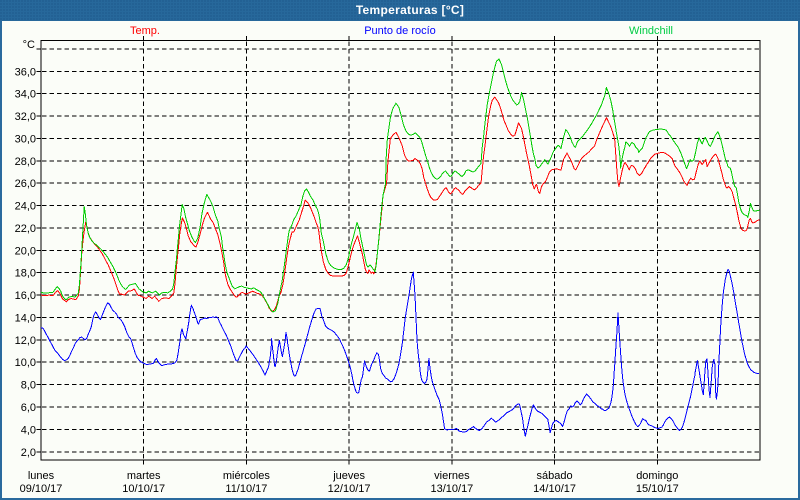 This screenshot has width=800, height=500. Describe the element at coordinates (348, 476) in the screenshot. I see `svg-text: jueves` at that location.